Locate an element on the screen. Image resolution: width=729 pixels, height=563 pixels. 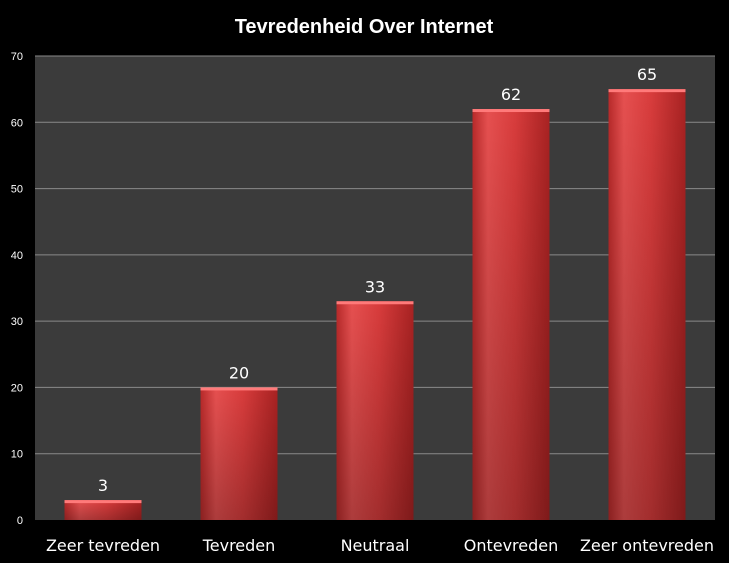
chart-title: Tevredenheid Over Internet is located at coordinates (364, 27).